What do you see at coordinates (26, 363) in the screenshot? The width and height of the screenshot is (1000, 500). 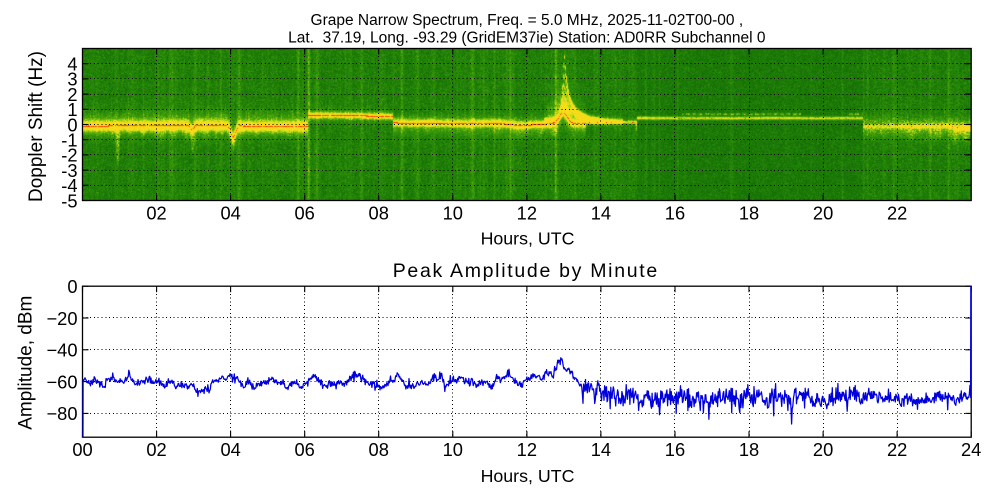 I see `svg-text: Amplitude, dBm` at bounding box center [26, 363].